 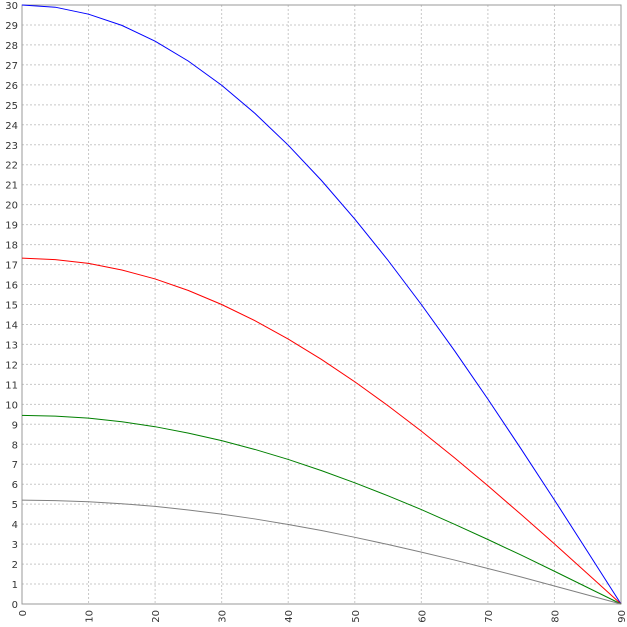 What do you see at coordinates (15, 605) in the screenshot?
I see `y-tick-label: 0` at bounding box center [15, 605].